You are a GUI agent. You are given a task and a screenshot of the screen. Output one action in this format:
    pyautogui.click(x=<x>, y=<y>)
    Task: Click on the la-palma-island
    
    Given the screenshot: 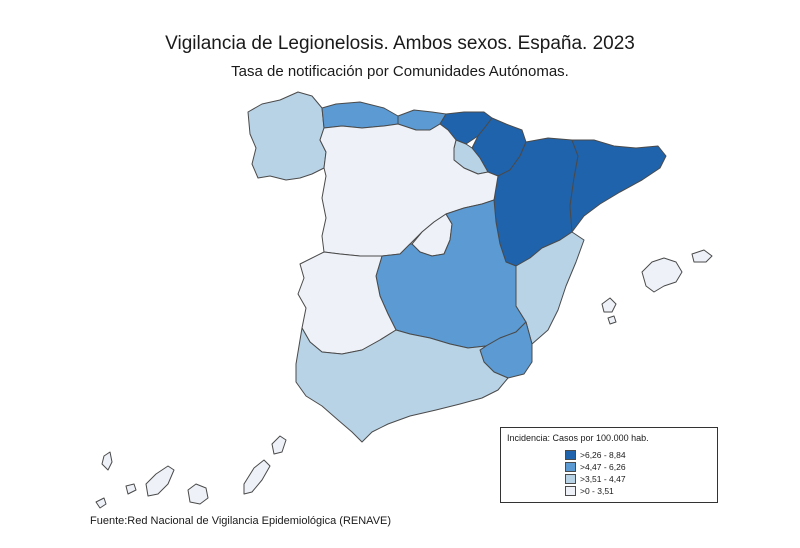 What is the action you would take?
    pyautogui.click(x=107, y=461)
    